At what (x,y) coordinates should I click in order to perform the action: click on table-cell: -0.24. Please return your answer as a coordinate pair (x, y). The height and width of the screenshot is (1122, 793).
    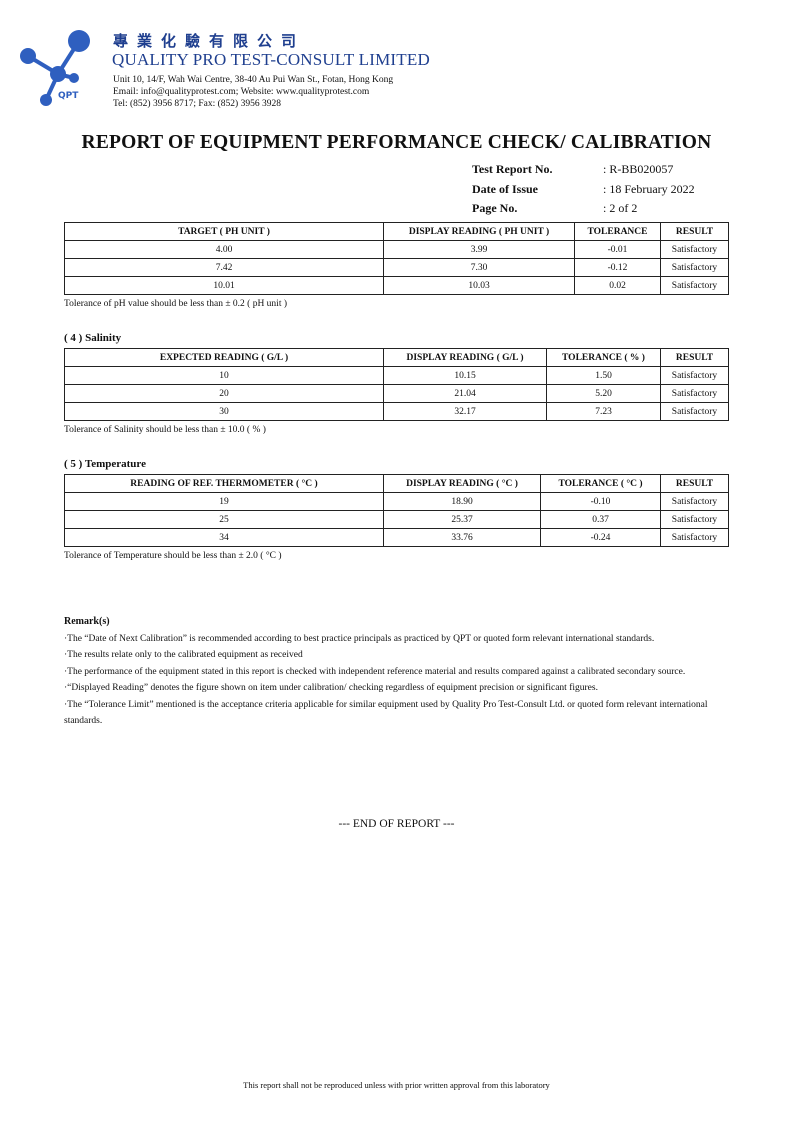
    Looking at the image, I should click on (600, 537).